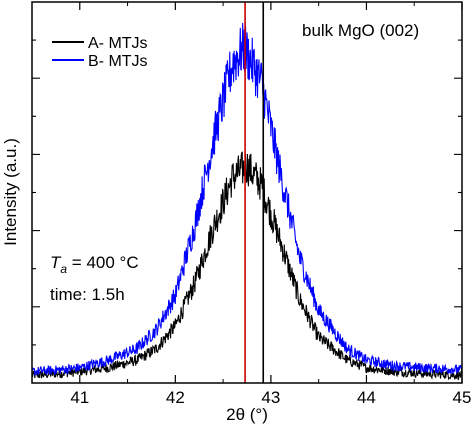  What do you see at coordinates (247, 414) in the screenshot?
I see `x-axis-title: 2θ (°)` at bounding box center [247, 414].